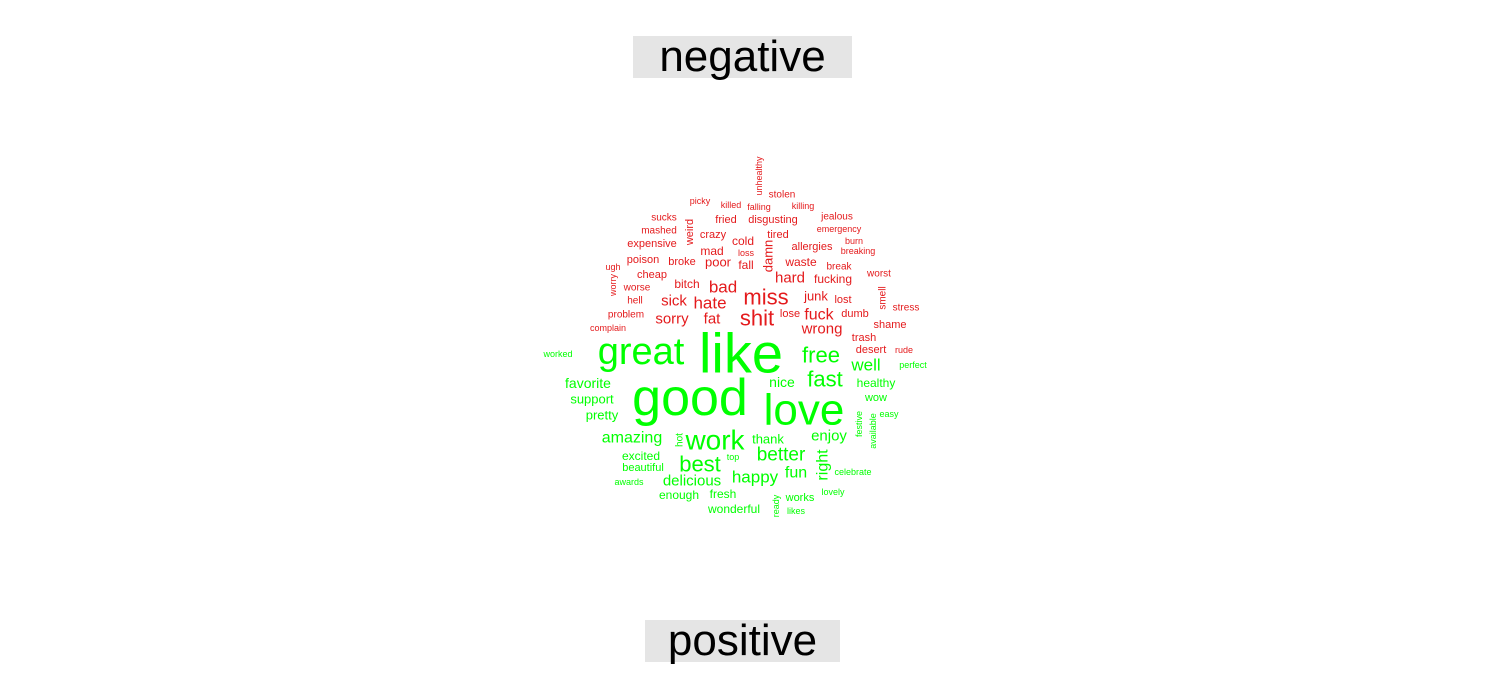 The image size is (1486, 699). I want to click on word-positive-pretty: pretty, so click(602, 415).